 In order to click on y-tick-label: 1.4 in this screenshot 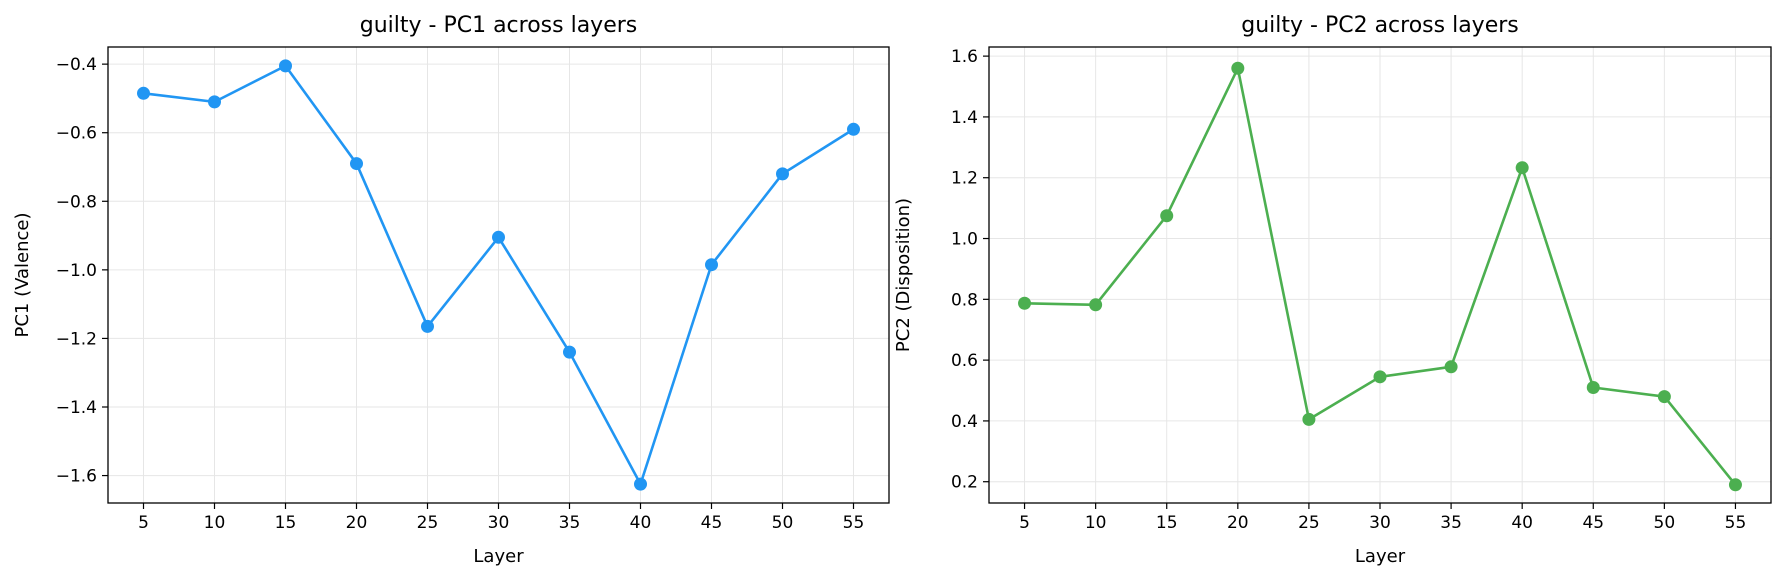, I will do `click(964, 118)`.